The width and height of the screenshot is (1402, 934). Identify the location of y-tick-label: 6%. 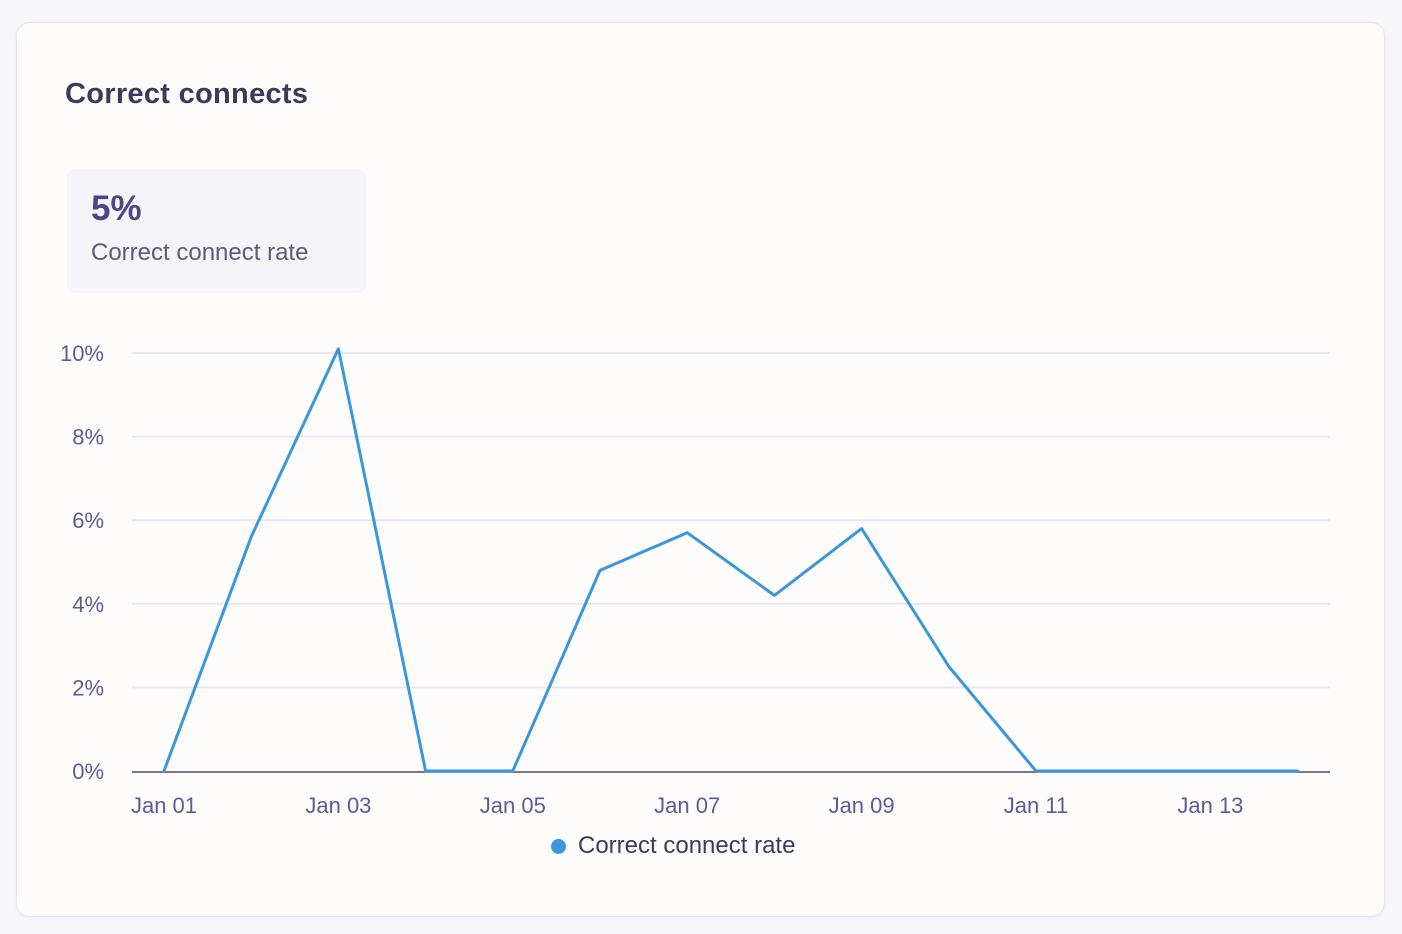
(88, 520).